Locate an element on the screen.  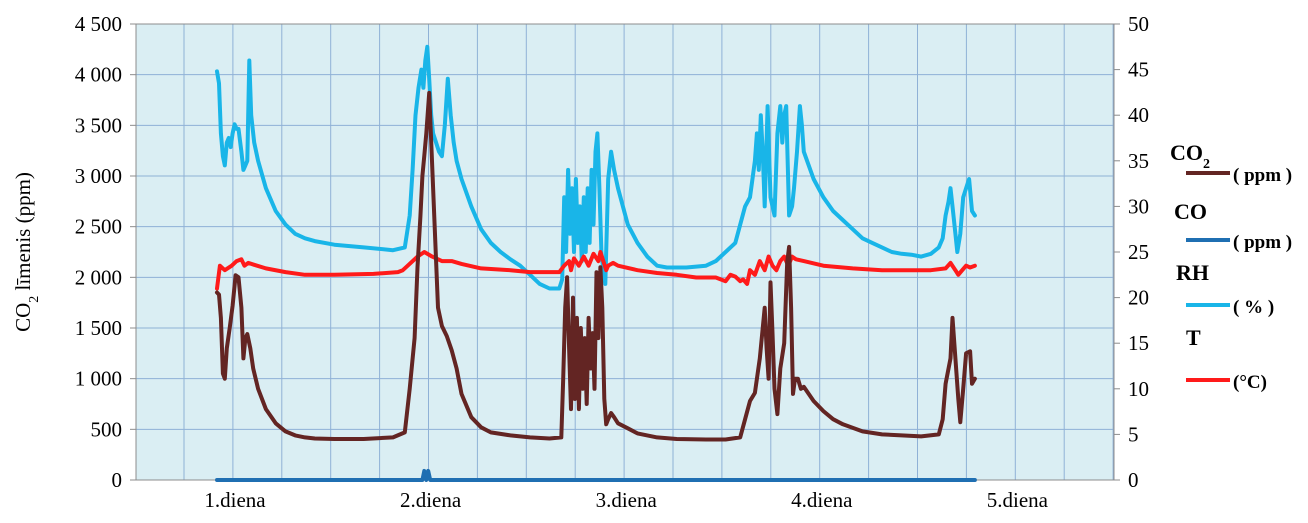
left-tick-label: 4 000 is located at coordinates (98, 75).